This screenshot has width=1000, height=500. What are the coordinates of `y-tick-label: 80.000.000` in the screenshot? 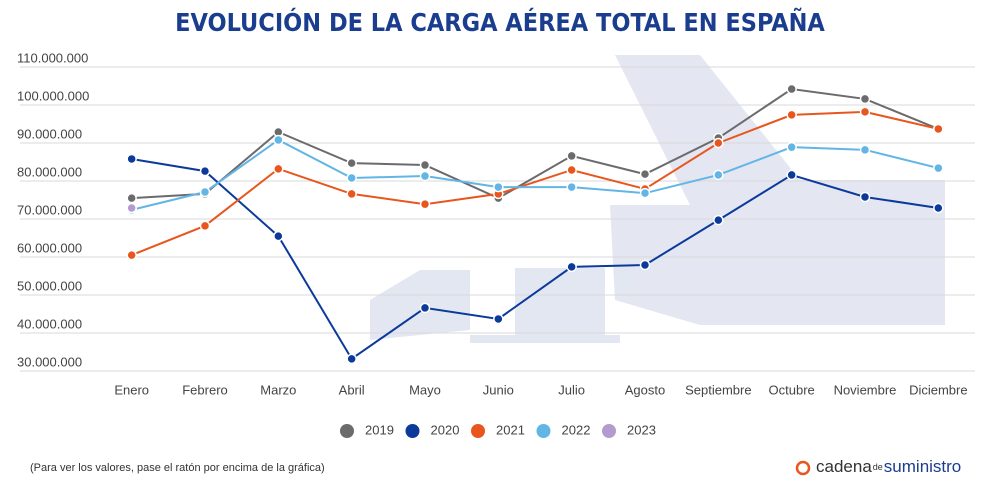 It's located at (49, 171).